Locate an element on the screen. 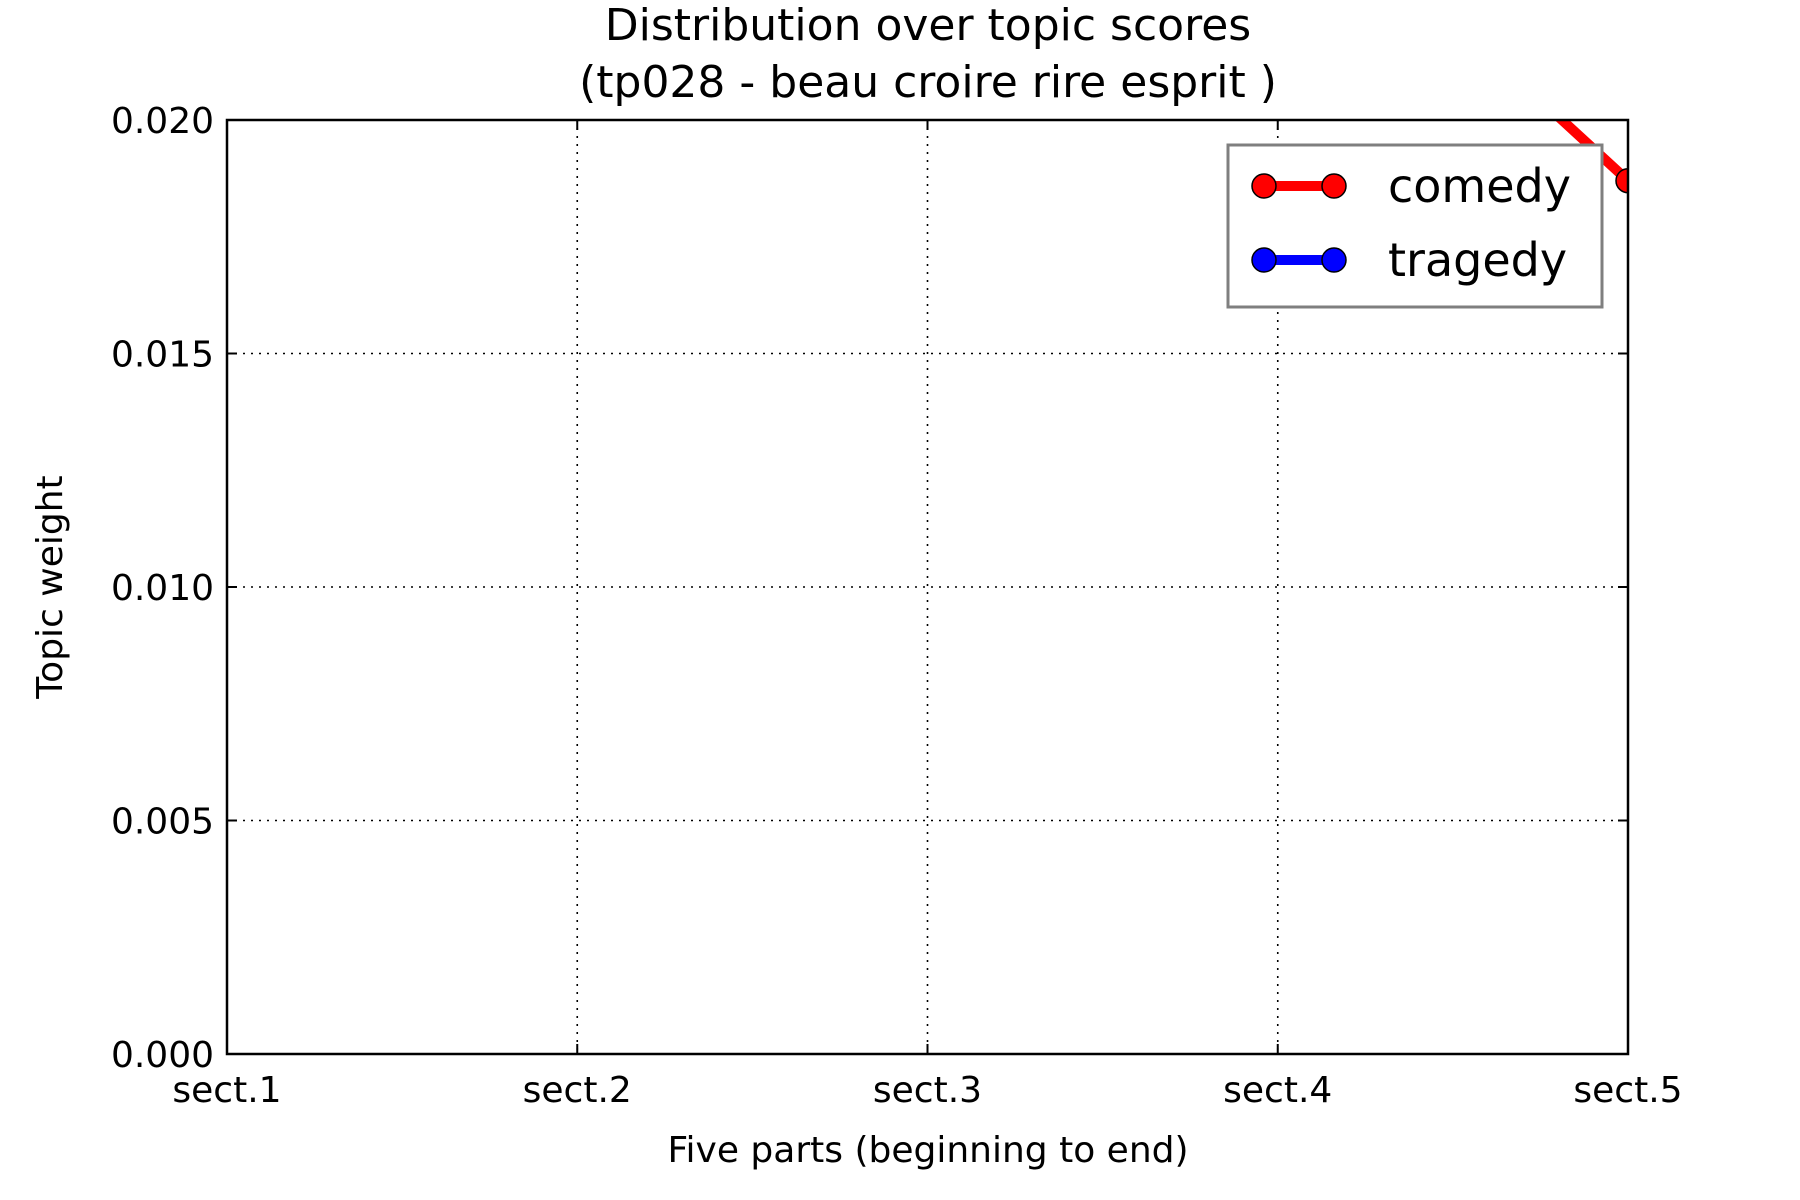 The image size is (1800, 1200). chart-subtitle: (tp028 - beau croire rire esprit ) is located at coordinates (928, 82).